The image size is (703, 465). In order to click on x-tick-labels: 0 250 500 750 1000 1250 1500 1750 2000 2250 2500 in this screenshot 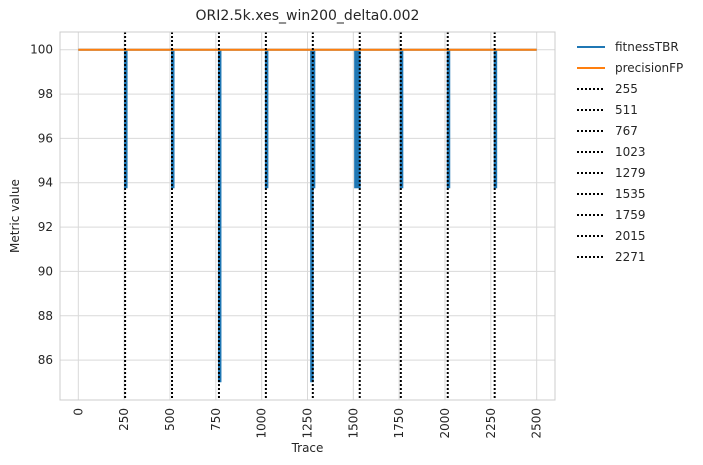, I will do `click(307, 423)`.